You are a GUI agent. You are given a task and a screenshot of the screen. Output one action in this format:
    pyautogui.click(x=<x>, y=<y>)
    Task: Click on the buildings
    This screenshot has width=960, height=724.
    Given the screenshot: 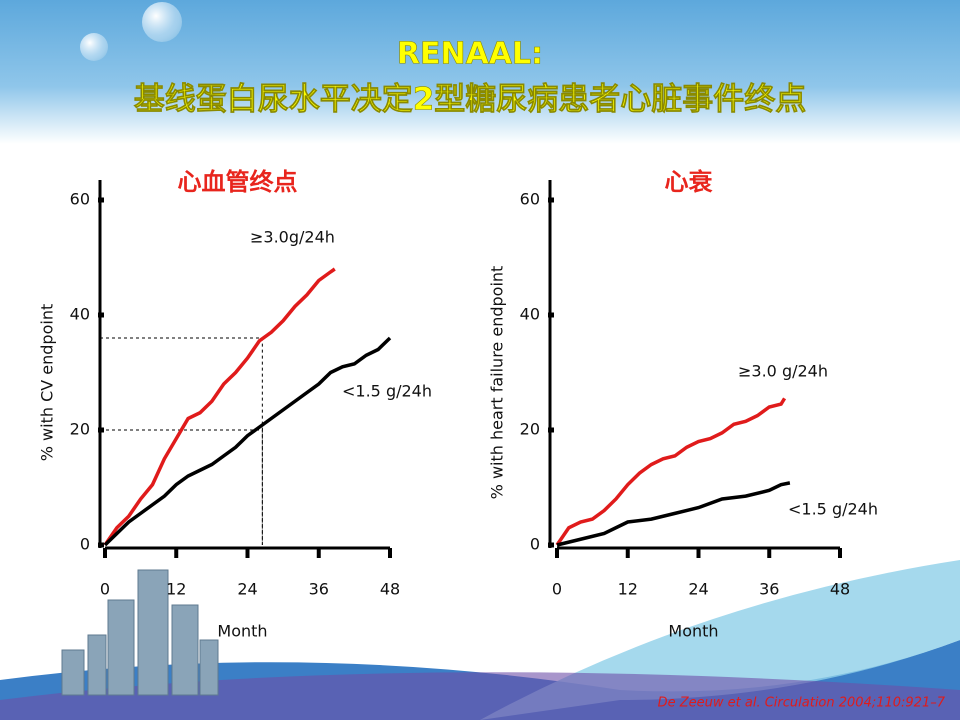 What is the action you would take?
    pyautogui.click(x=140, y=632)
    